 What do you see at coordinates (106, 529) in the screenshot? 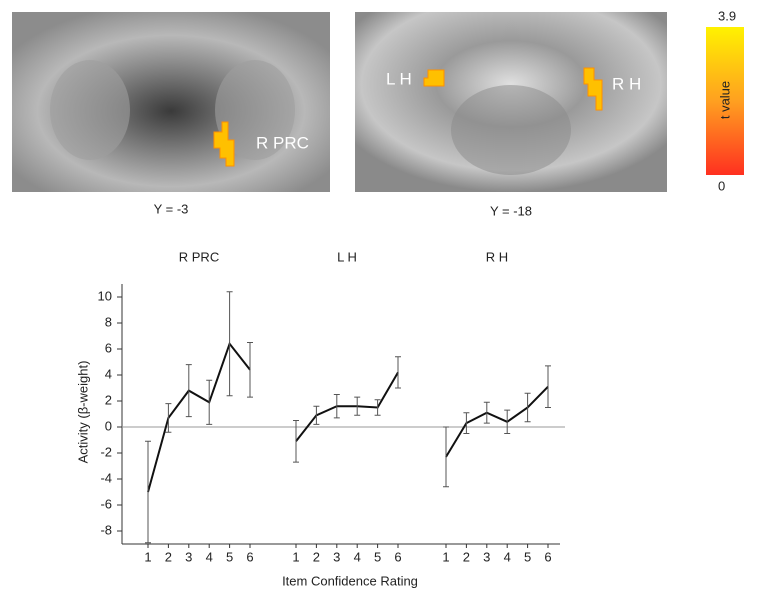
I see `y-tick-label: -8` at bounding box center [106, 529].